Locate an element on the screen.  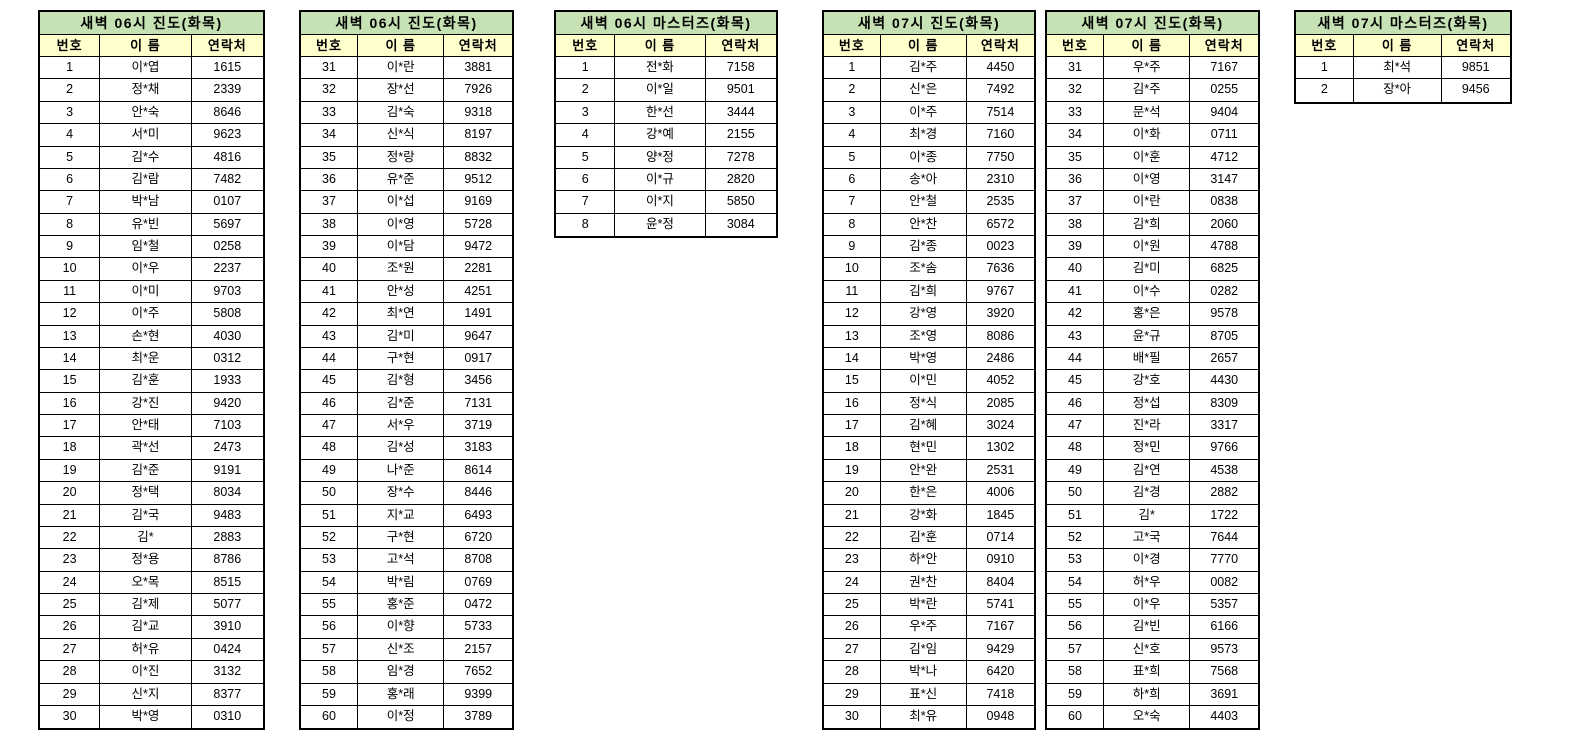
name-cell: 안*성 is located at coordinates (401, 292).